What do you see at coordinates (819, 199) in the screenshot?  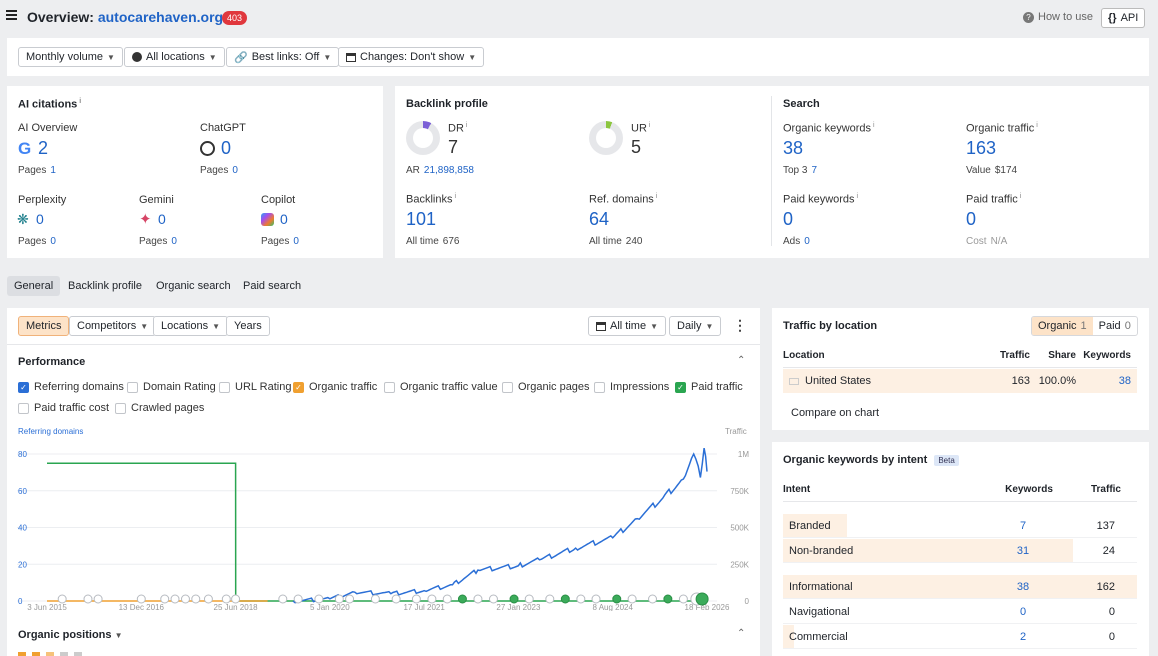 I see `paid-keywords-label-text: Paid keywords` at bounding box center [819, 199].